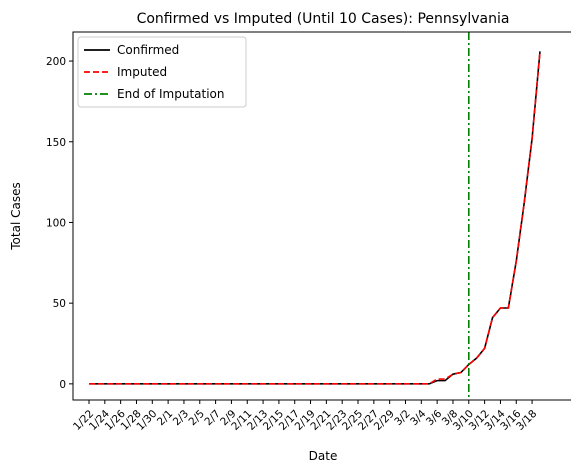 The image size is (571, 473). Describe the element at coordinates (323, 456) in the screenshot. I see `x-axis-label: Date` at that location.